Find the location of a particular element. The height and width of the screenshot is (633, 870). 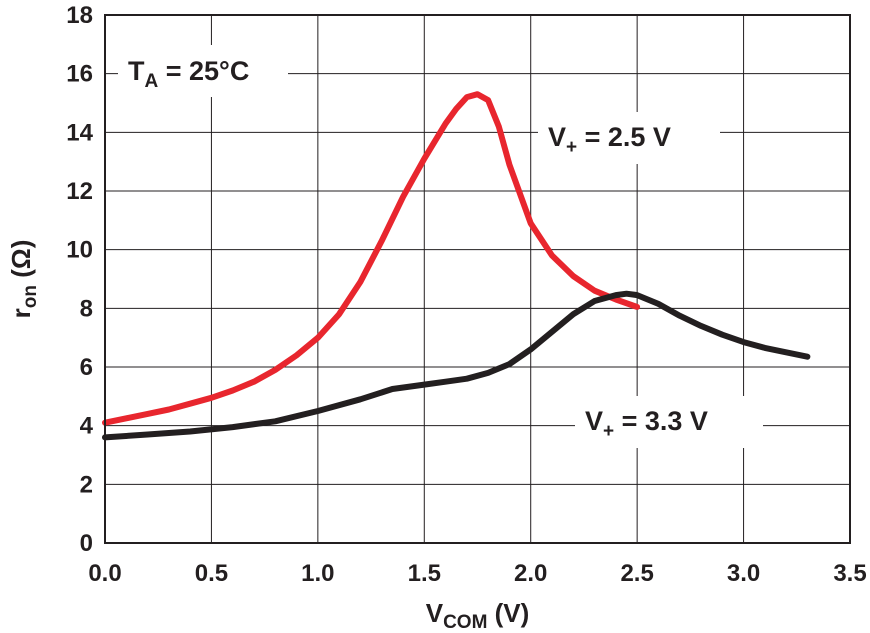

x-tick-labels: 0.0 0.5 1.0 1.5 2.0 2.5 3.0 3.5 is located at coordinates (477, 573).